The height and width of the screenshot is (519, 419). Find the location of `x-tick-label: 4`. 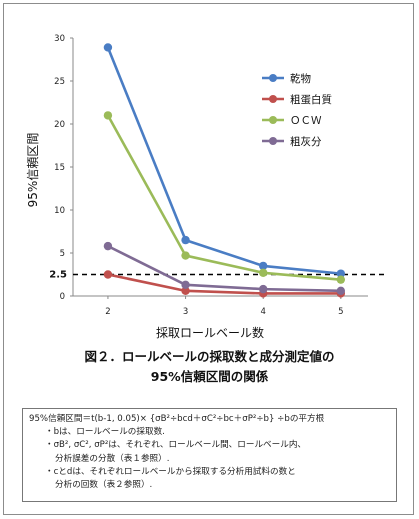

x-tick-label: 4 is located at coordinates (262, 312).